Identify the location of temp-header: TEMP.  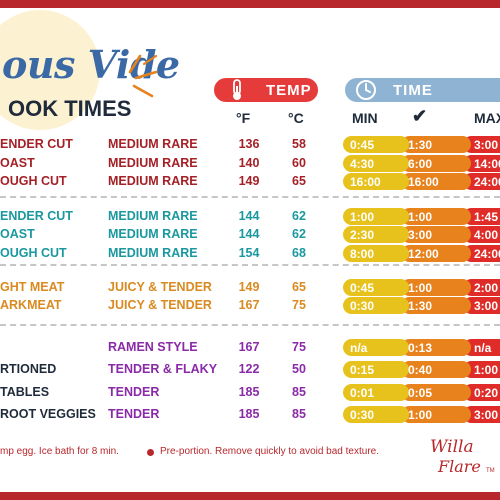
(266, 90).